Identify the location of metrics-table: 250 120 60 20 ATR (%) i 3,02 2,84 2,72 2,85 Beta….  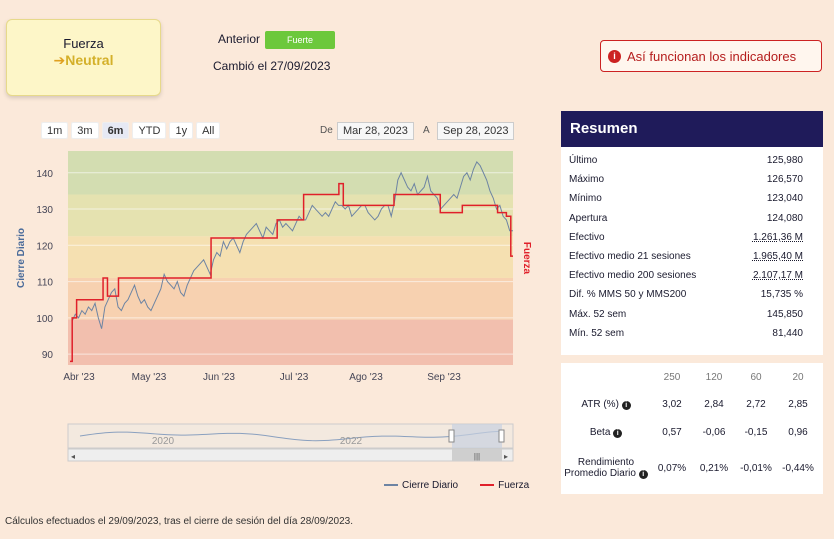
(692, 428).